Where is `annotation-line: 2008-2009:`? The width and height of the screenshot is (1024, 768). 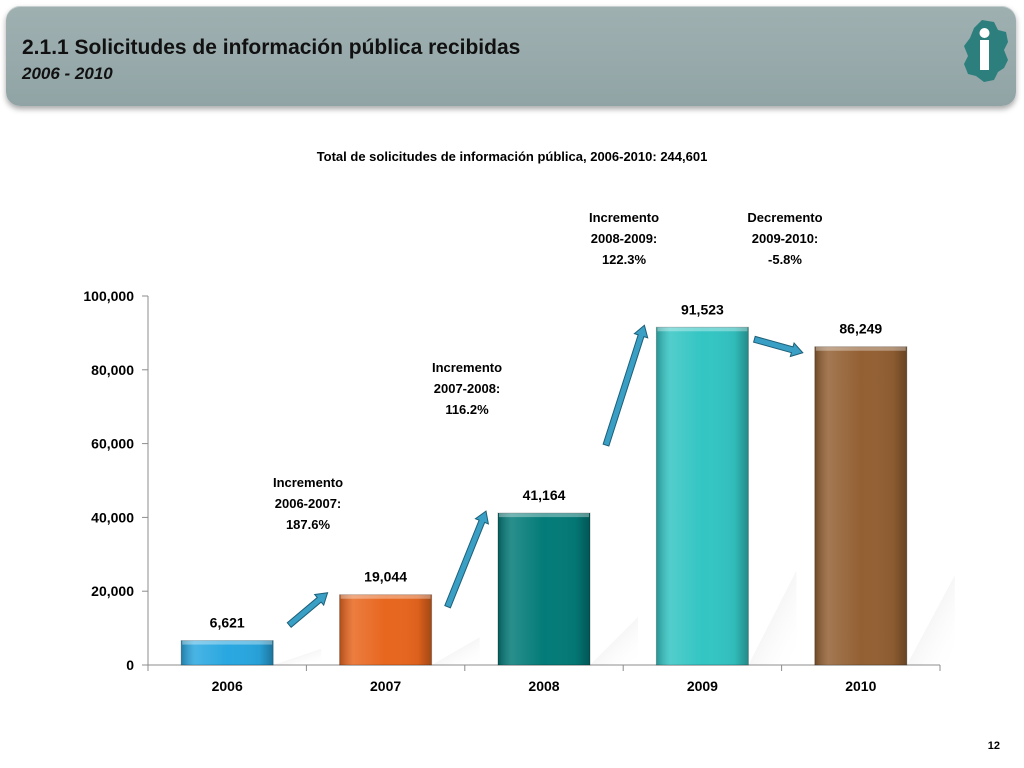
annotation-line: 2008-2009: is located at coordinates (624, 238).